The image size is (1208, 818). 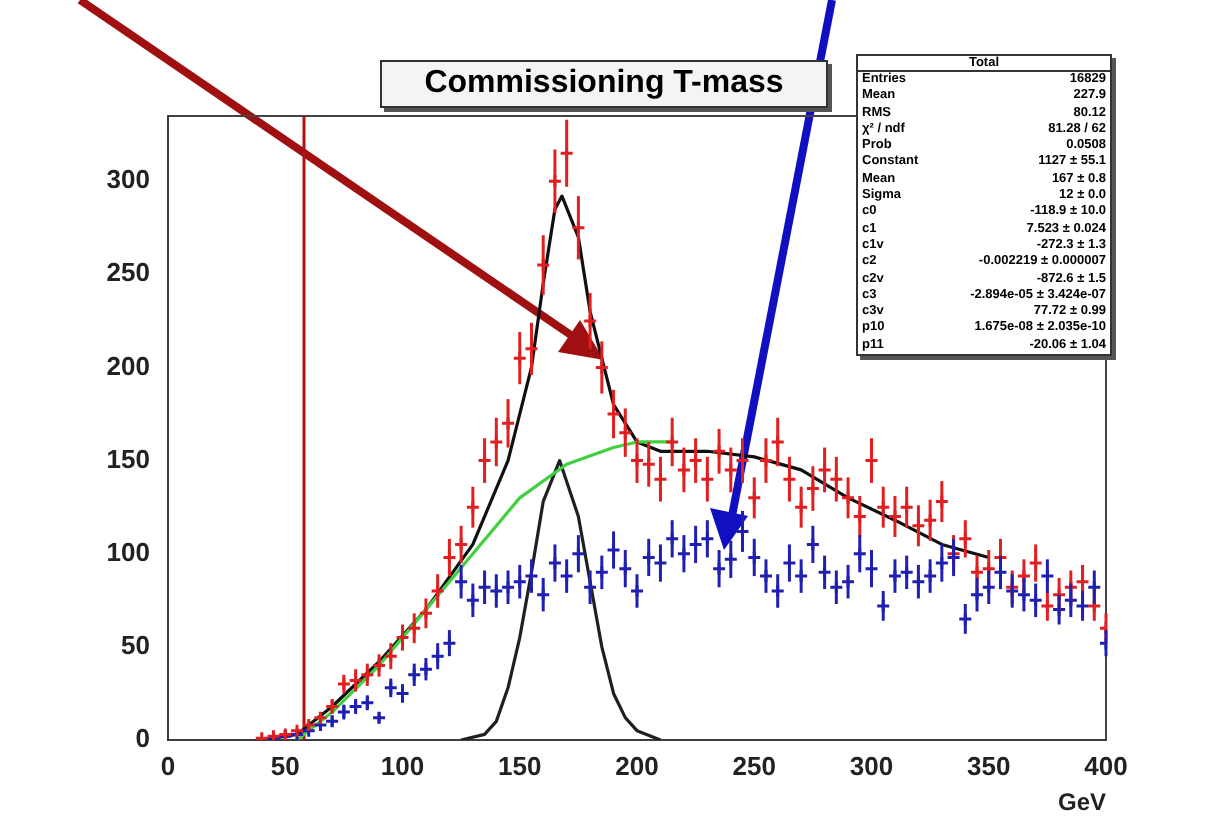 What do you see at coordinates (168, 765) in the screenshot?
I see `x-tick-label: 0` at bounding box center [168, 765].